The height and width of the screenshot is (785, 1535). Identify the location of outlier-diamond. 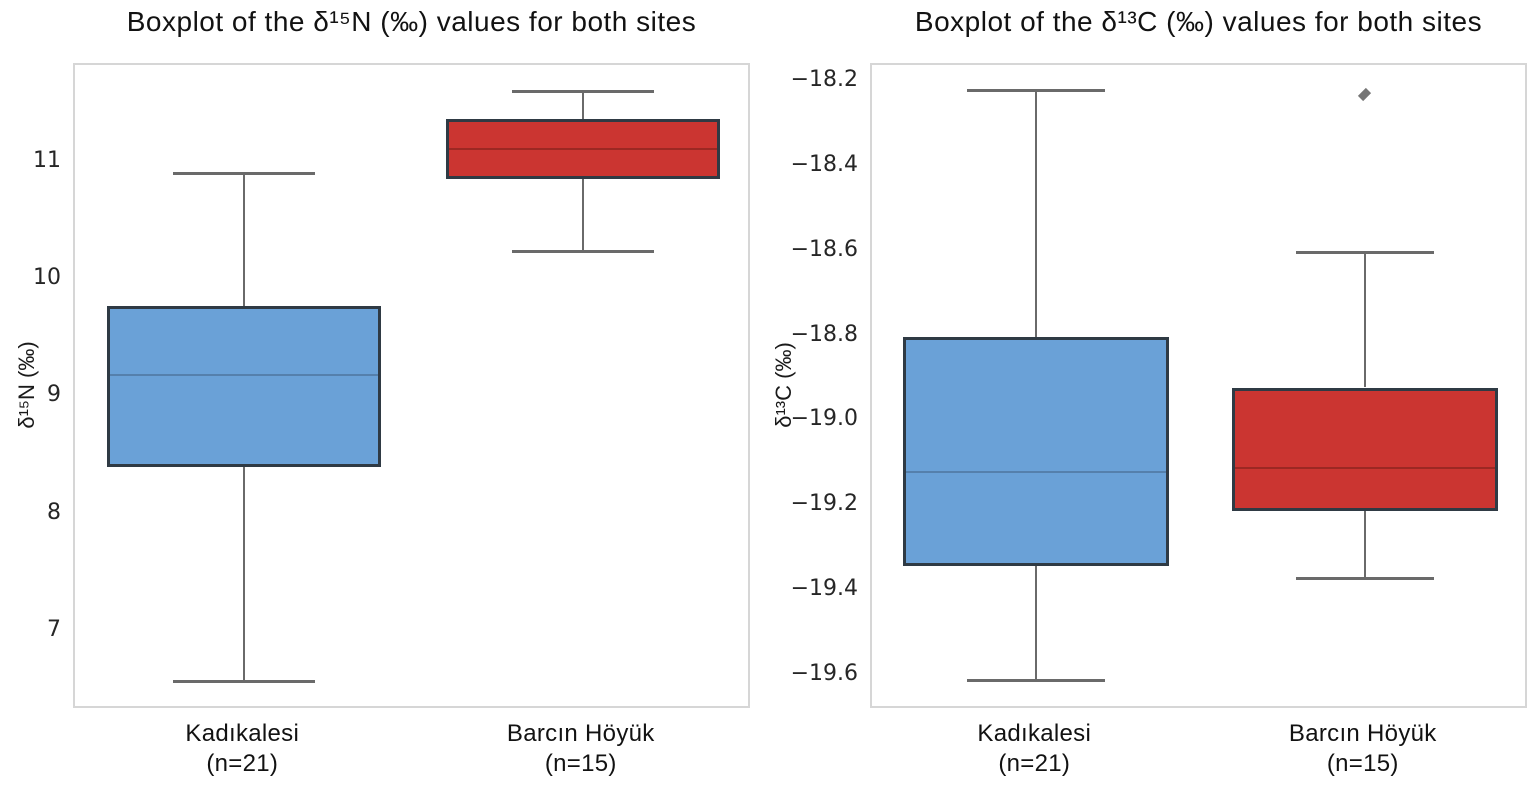
(1365, 95).